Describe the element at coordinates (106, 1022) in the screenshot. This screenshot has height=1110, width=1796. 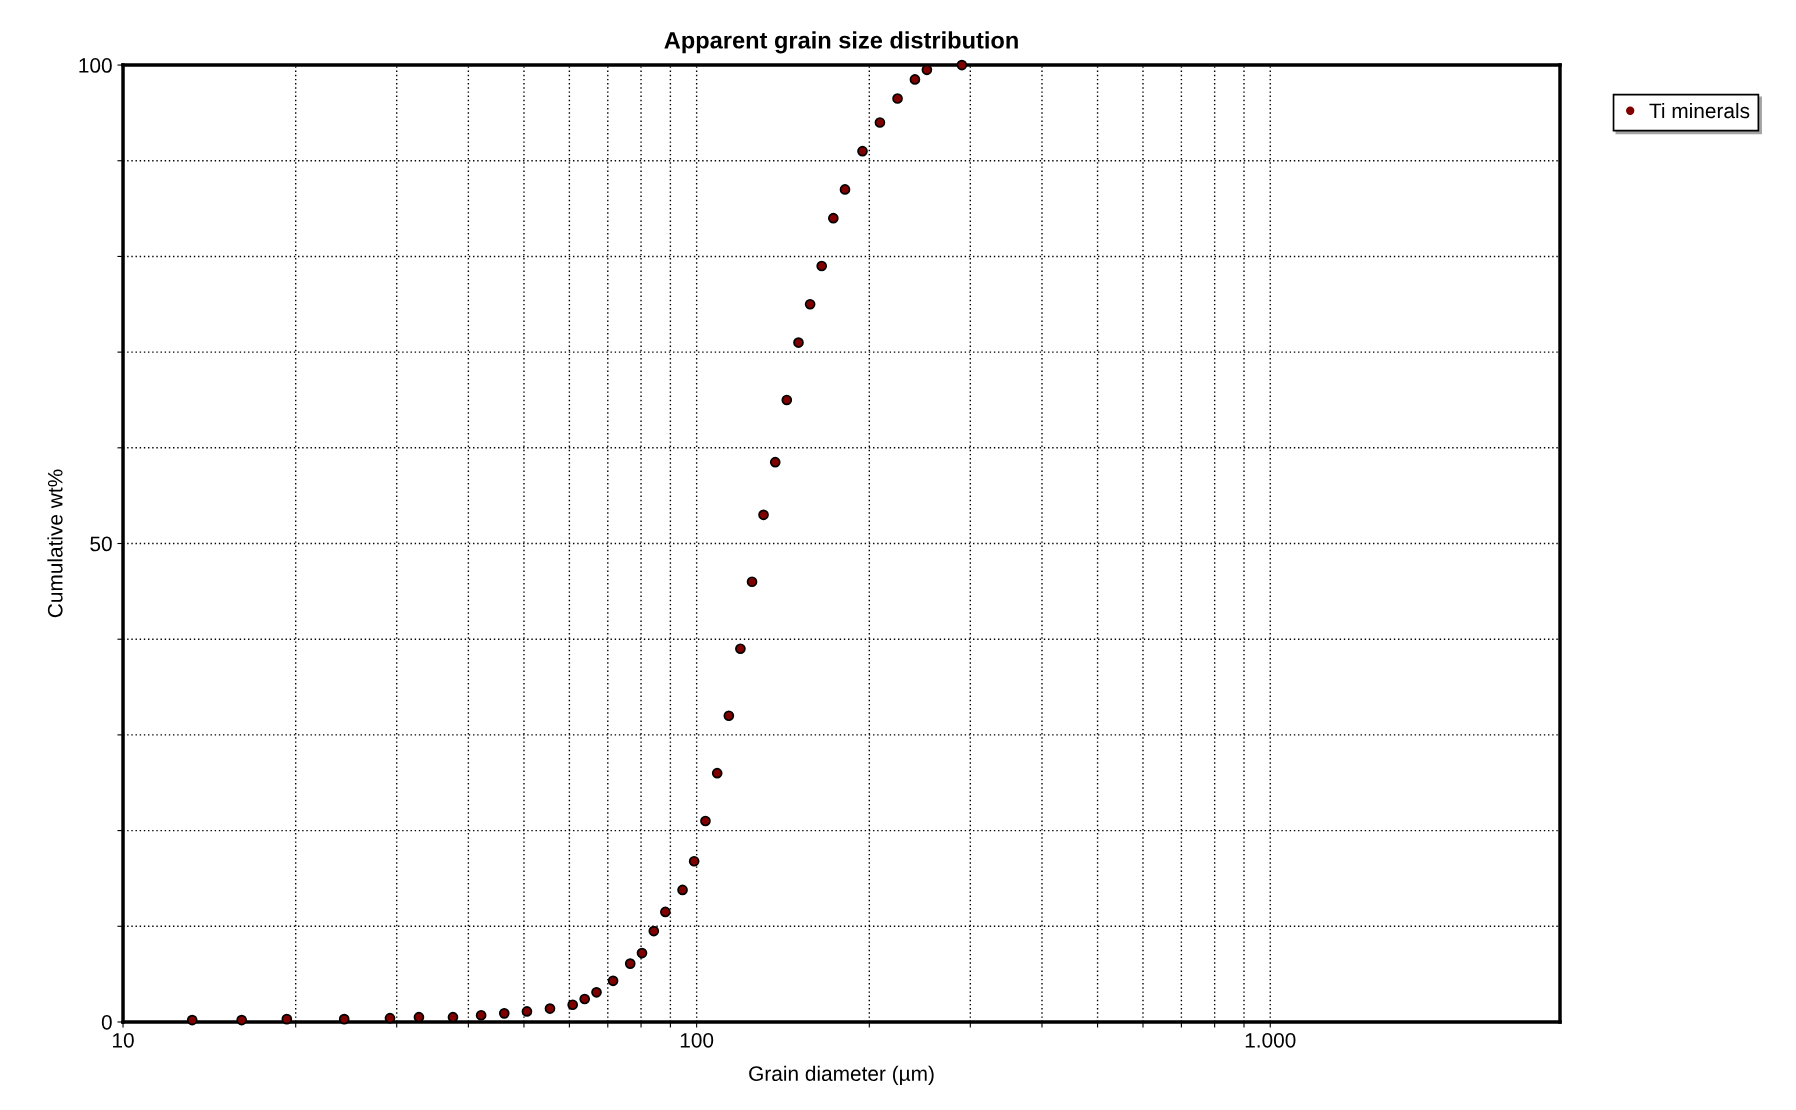
I see `y-tick-label: 0` at that location.